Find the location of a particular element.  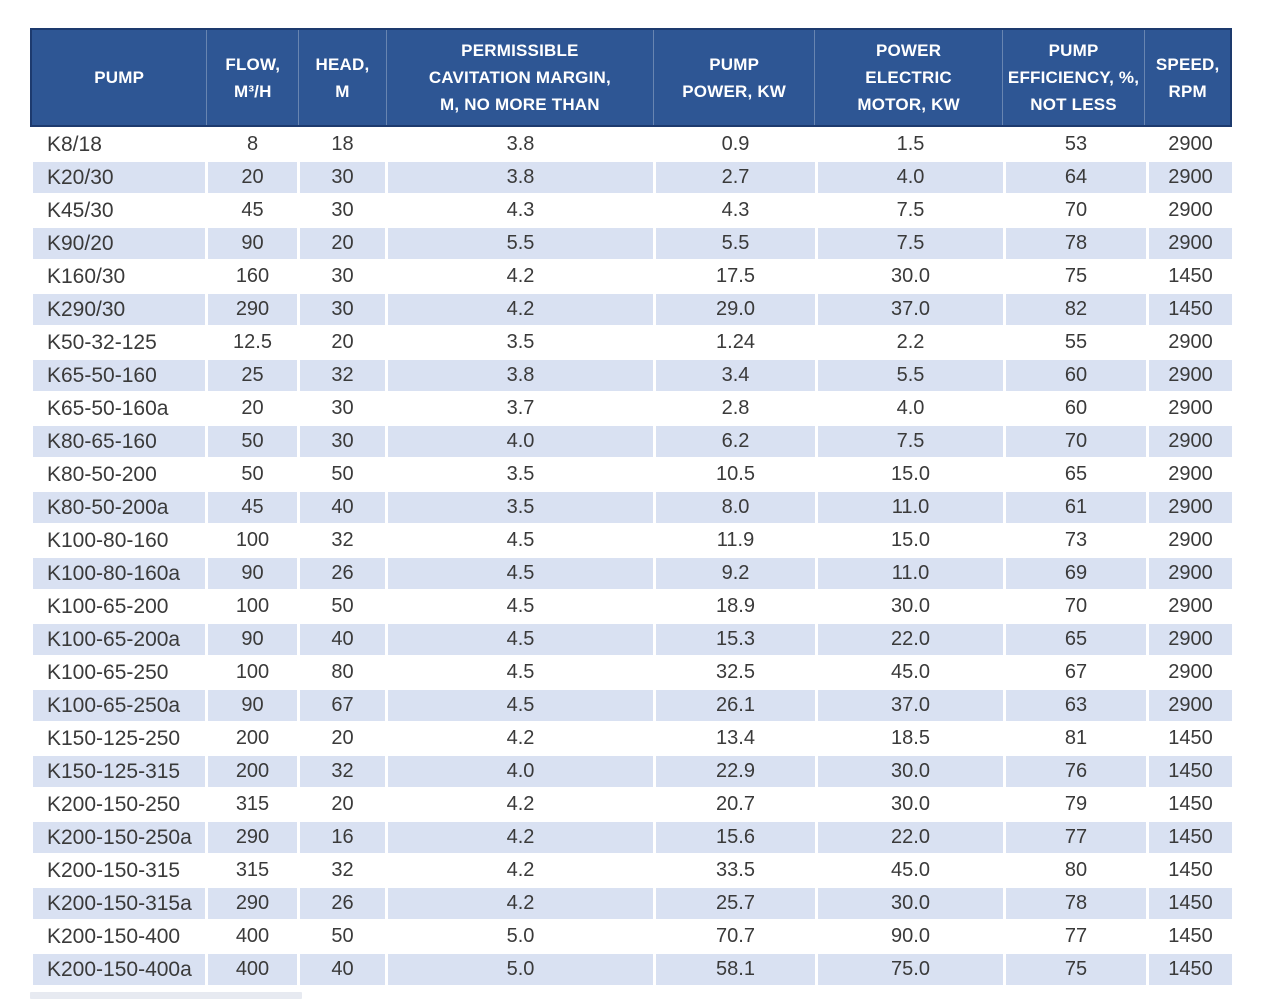

value-cell: 4.3 is located at coordinates (735, 210).